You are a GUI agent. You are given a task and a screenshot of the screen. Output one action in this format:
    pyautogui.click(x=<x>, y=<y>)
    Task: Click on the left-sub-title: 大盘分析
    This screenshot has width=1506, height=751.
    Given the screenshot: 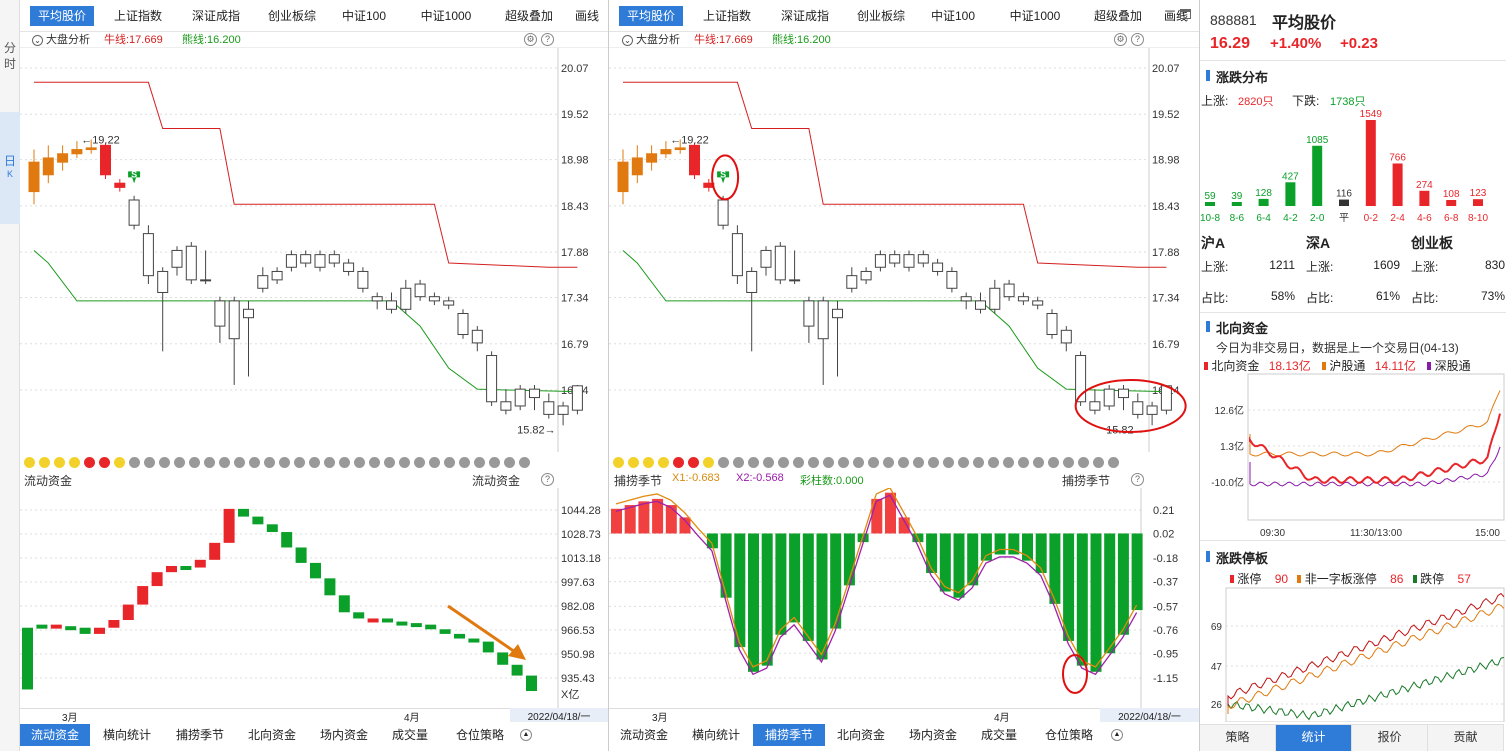 What is the action you would take?
    pyautogui.click(x=68, y=40)
    